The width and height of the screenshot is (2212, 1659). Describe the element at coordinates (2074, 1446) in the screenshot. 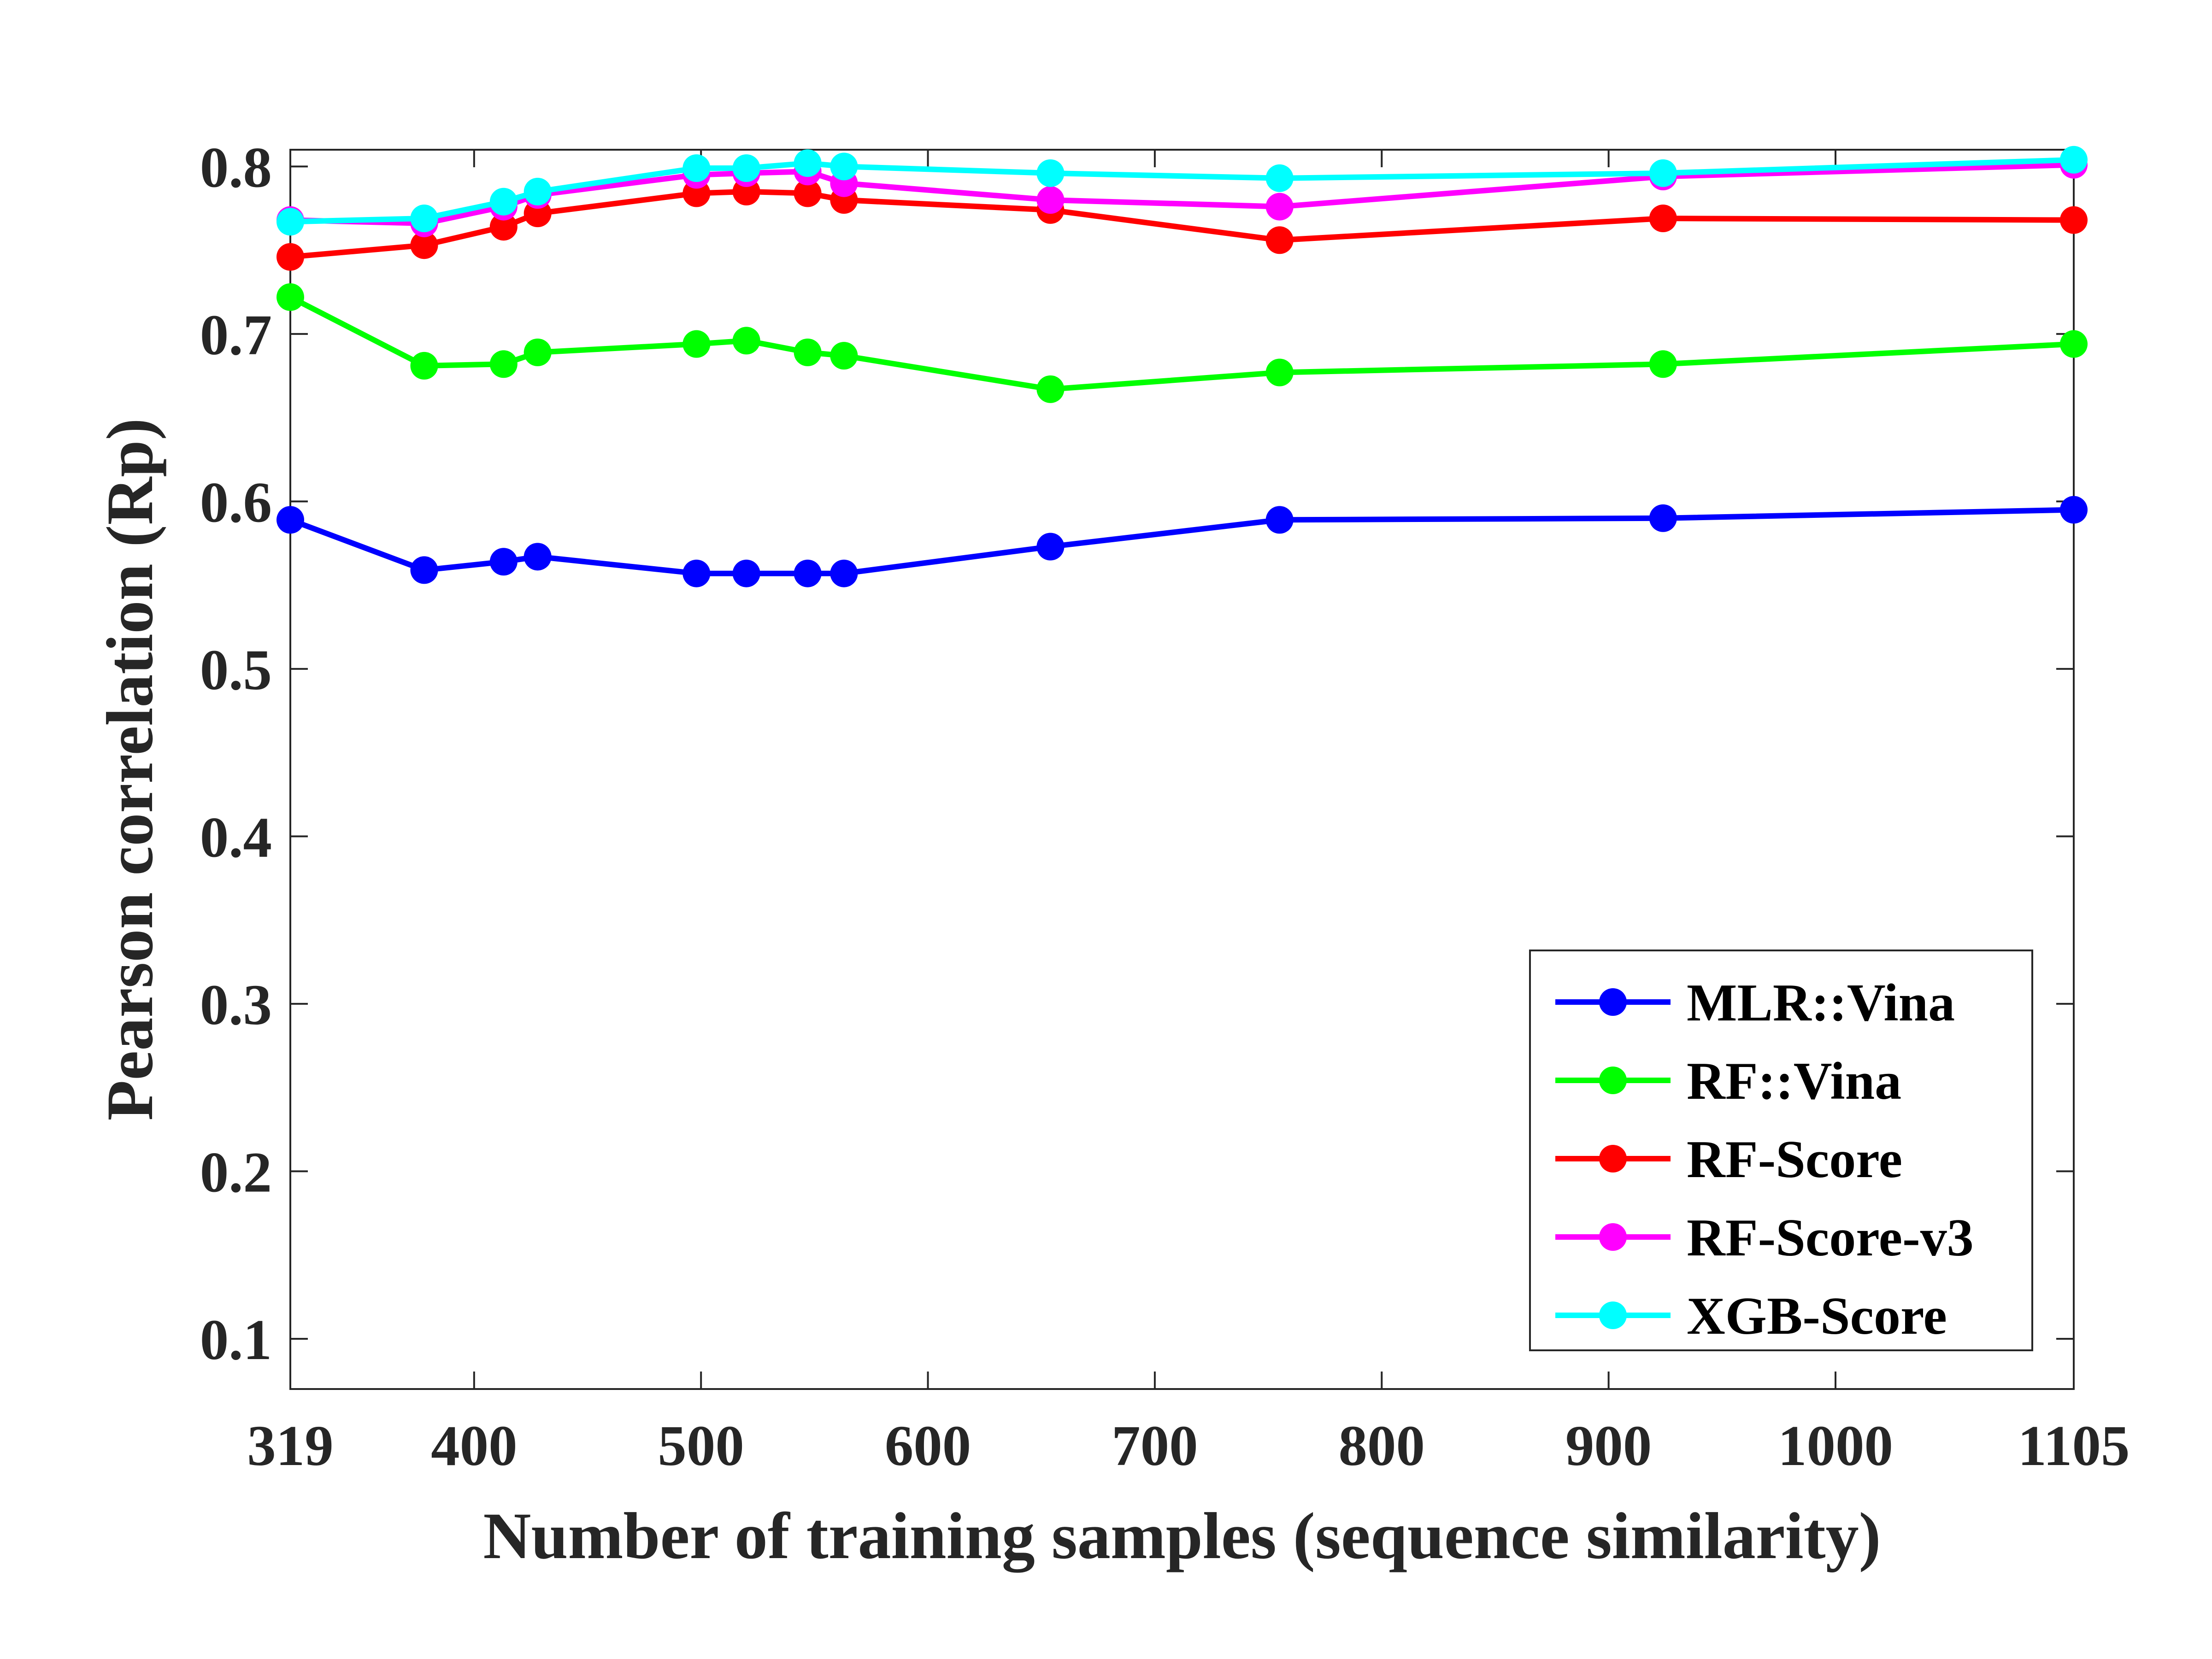

I see `x-tick-label: 1105` at that location.